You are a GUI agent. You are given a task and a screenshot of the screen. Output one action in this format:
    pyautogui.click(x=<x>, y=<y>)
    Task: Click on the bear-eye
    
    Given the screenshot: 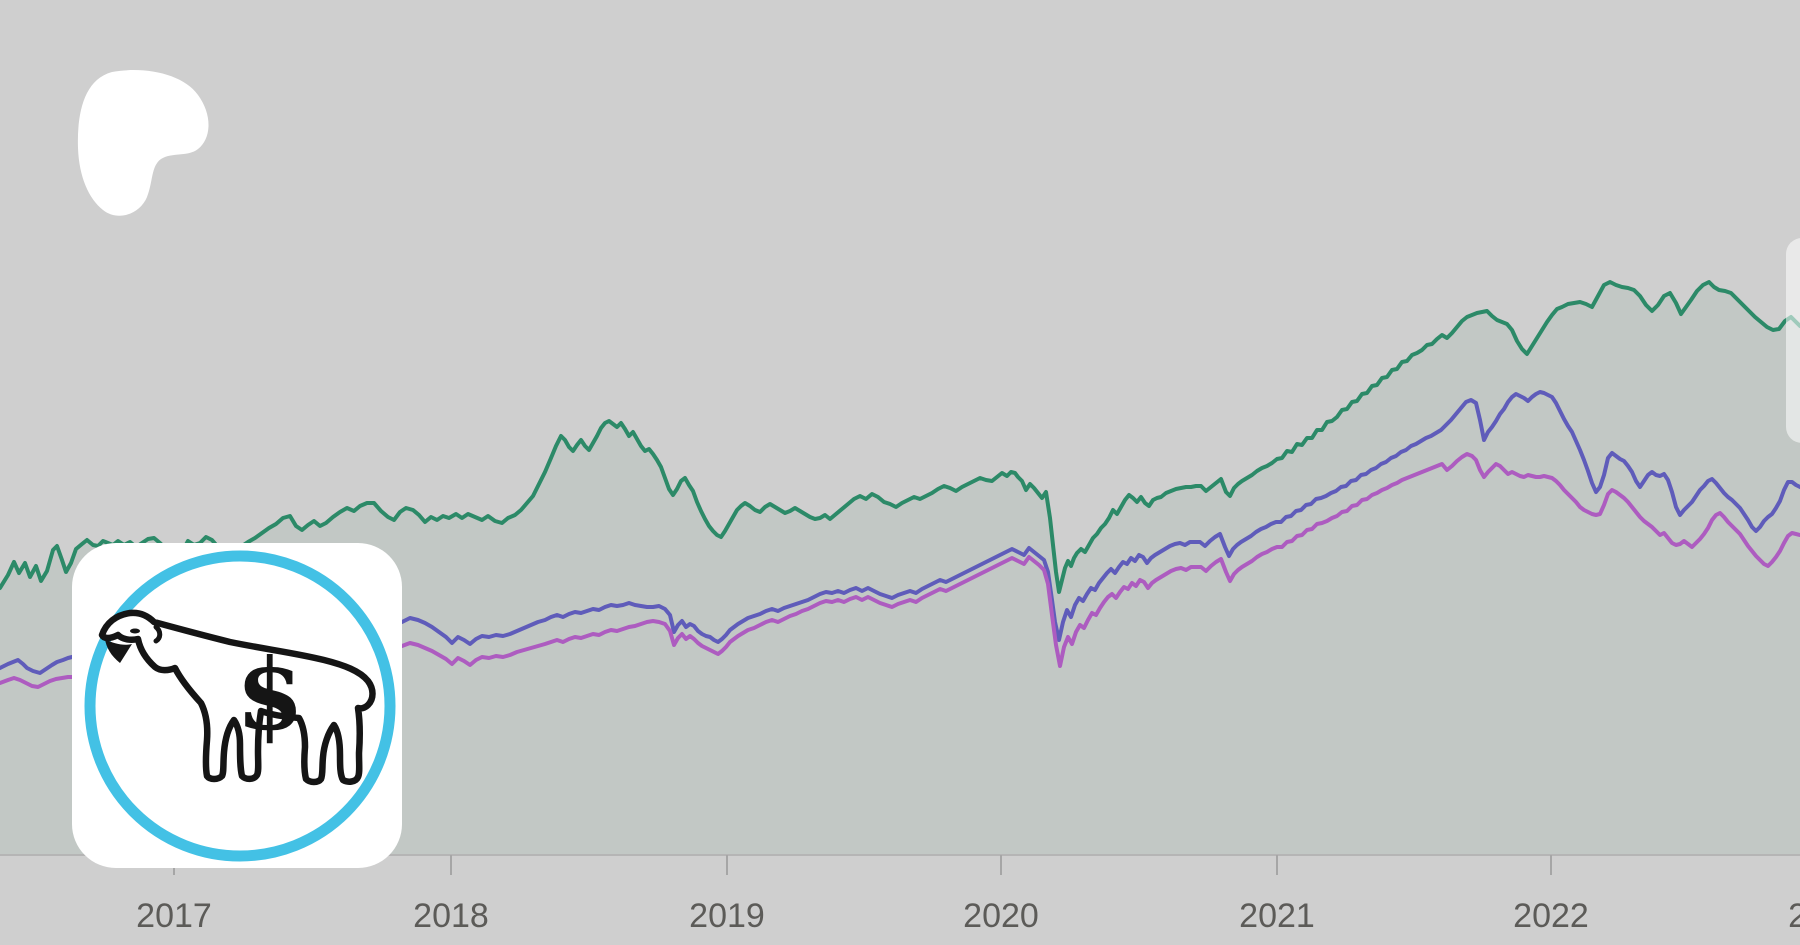 What is the action you would take?
    pyautogui.click(x=135, y=631)
    